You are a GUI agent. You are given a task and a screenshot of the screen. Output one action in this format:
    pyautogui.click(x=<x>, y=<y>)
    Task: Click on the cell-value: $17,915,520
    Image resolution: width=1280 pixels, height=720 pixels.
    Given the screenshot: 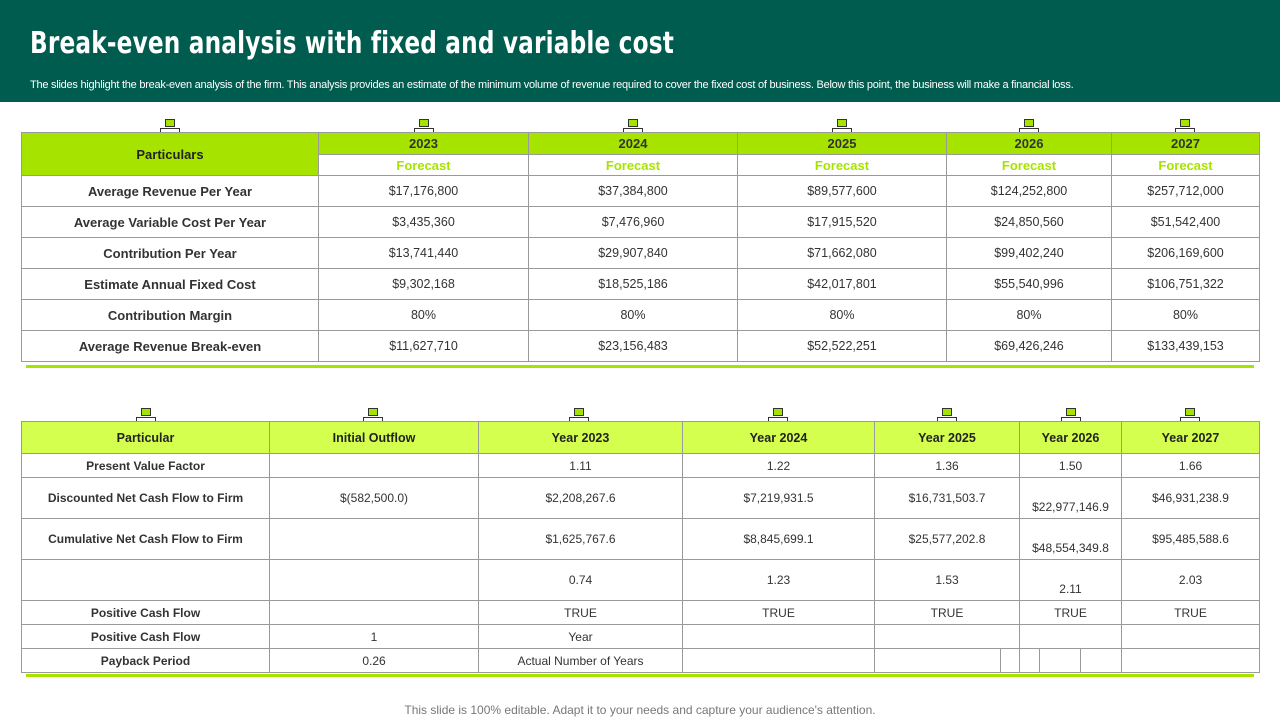 What is the action you would take?
    pyautogui.click(x=842, y=222)
    